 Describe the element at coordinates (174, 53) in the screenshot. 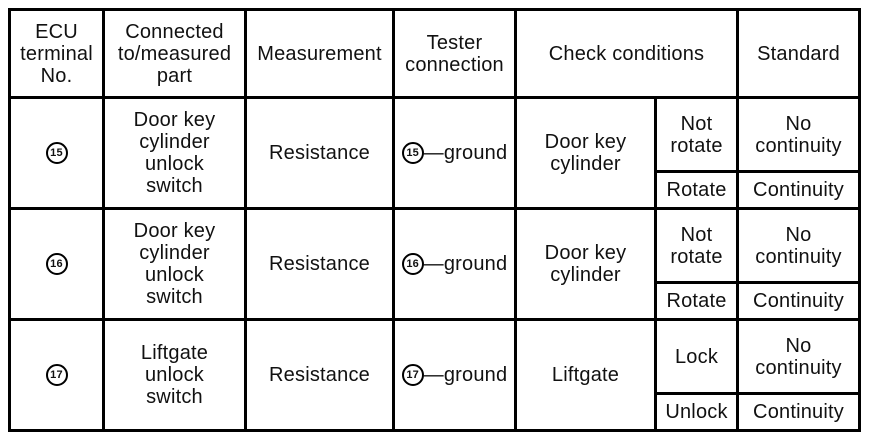

I see `header-connected-part: Connected to/measured part` at that location.